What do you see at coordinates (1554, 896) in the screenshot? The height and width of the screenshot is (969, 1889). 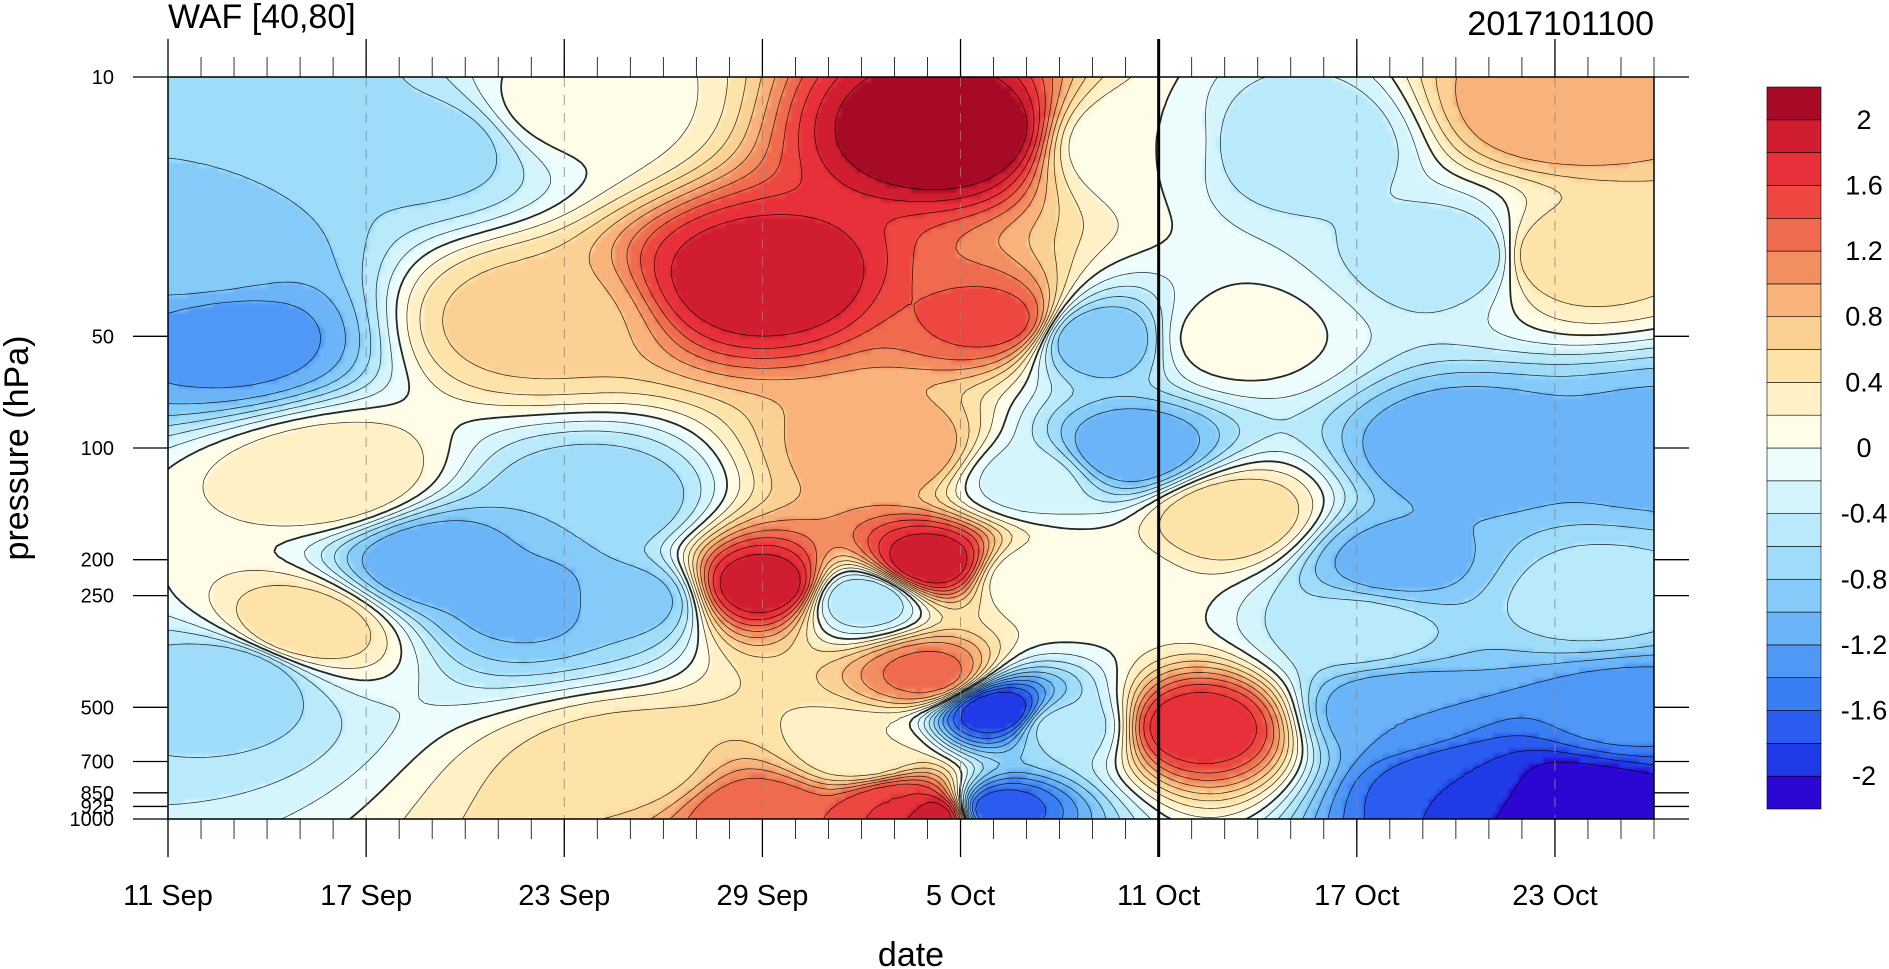 I see `x-tick-label: 23 Oct` at bounding box center [1554, 896].